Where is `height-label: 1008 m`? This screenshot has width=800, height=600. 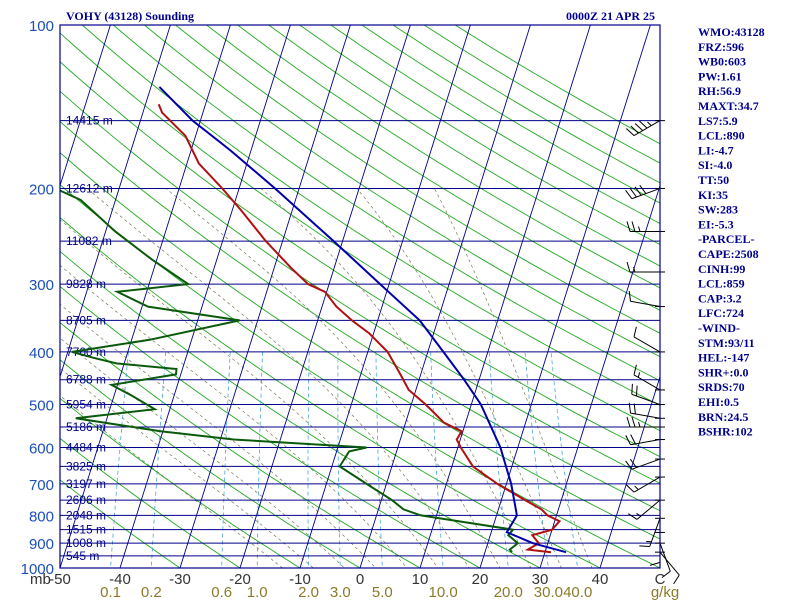 height-label: 1008 m is located at coordinates (86, 543).